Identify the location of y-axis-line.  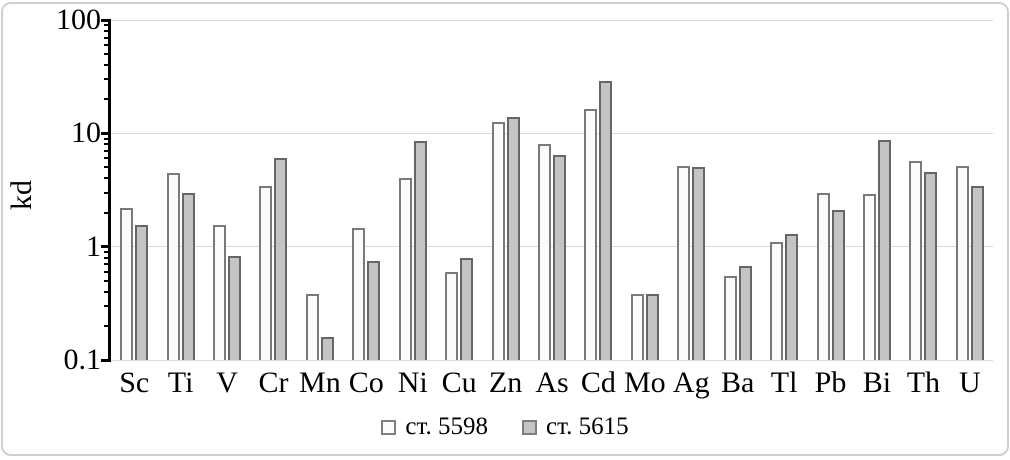
(109, 190).